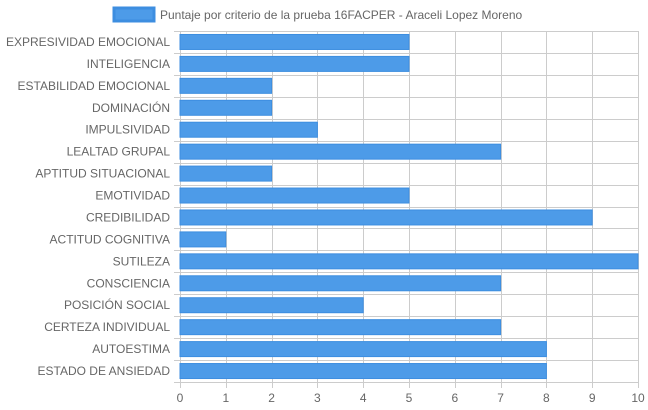  I want to click on category-label: INTELIGENCIA, so click(128, 64).